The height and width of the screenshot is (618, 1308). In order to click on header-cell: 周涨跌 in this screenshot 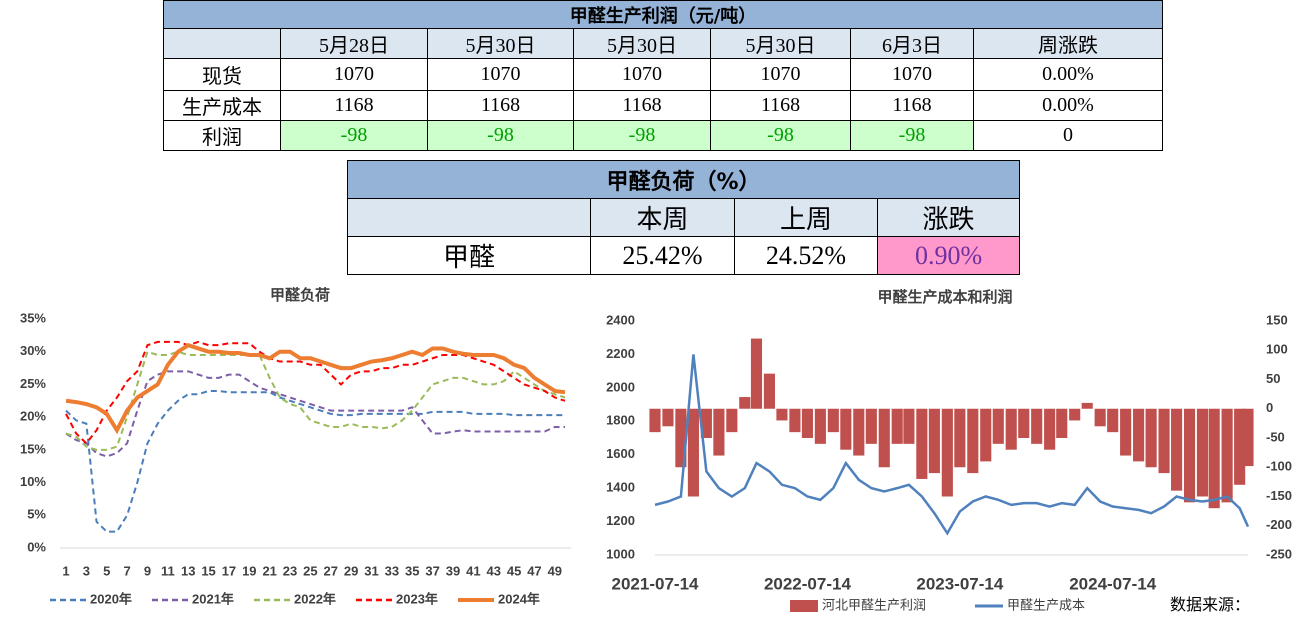, I will do `click(1068, 43)`.